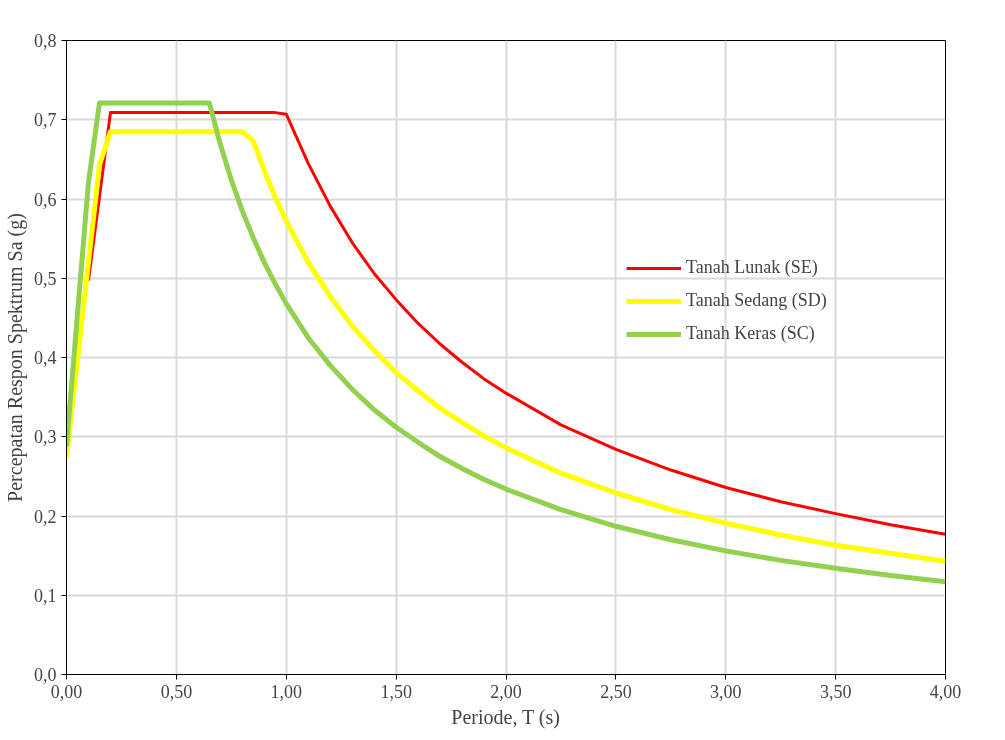 The height and width of the screenshot is (740, 1005). Describe the element at coordinates (726, 691) in the screenshot. I see `x-tick-label: 3,00` at that location.